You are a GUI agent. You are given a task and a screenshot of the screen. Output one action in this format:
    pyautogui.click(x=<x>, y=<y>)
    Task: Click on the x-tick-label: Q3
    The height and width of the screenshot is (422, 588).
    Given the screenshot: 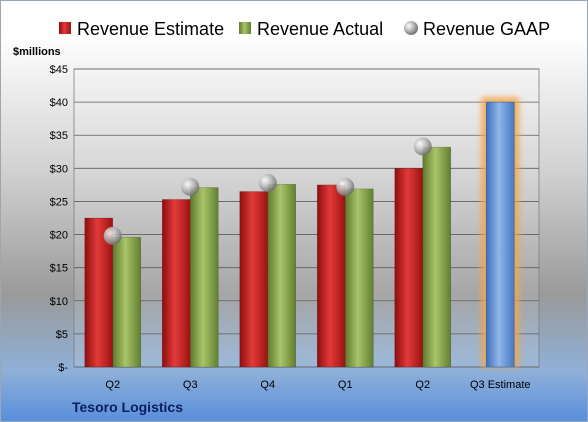 What is the action you would take?
    pyautogui.click(x=190, y=385)
    